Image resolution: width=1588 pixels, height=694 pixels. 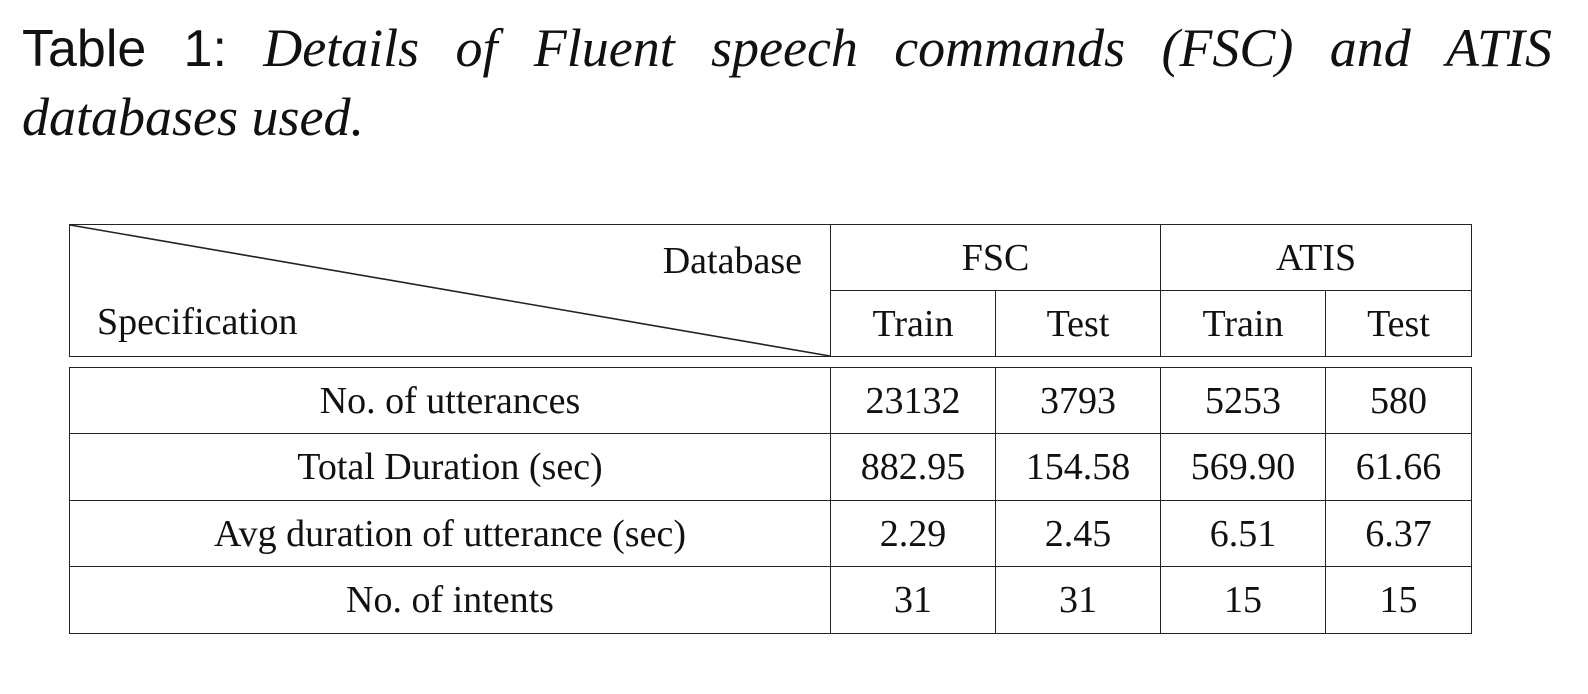 I want to click on subheader-atis-train: Train, so click(x=1243, y=323).